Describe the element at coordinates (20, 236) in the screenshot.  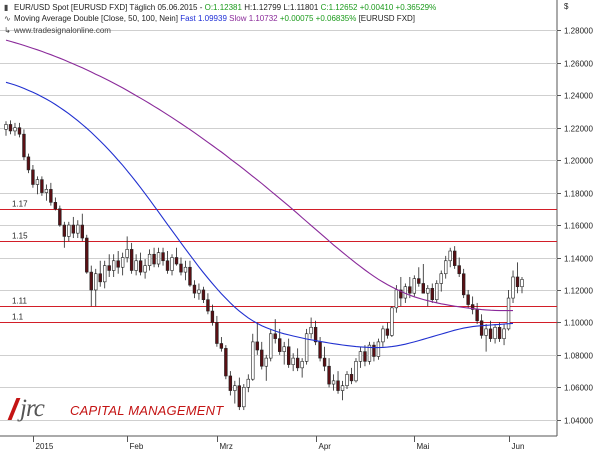
I see `level-label: 1.15` at that location.